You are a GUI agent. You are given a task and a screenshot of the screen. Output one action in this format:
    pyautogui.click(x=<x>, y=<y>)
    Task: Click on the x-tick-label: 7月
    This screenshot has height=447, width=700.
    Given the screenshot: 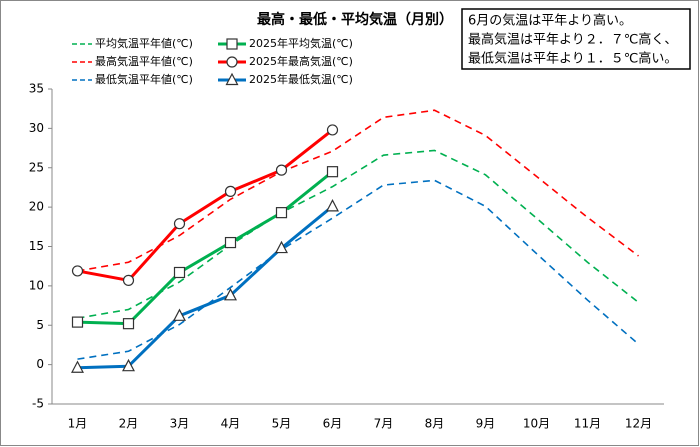 What is the action you would take?
    pyautogui.click(x=384, y=424)
    